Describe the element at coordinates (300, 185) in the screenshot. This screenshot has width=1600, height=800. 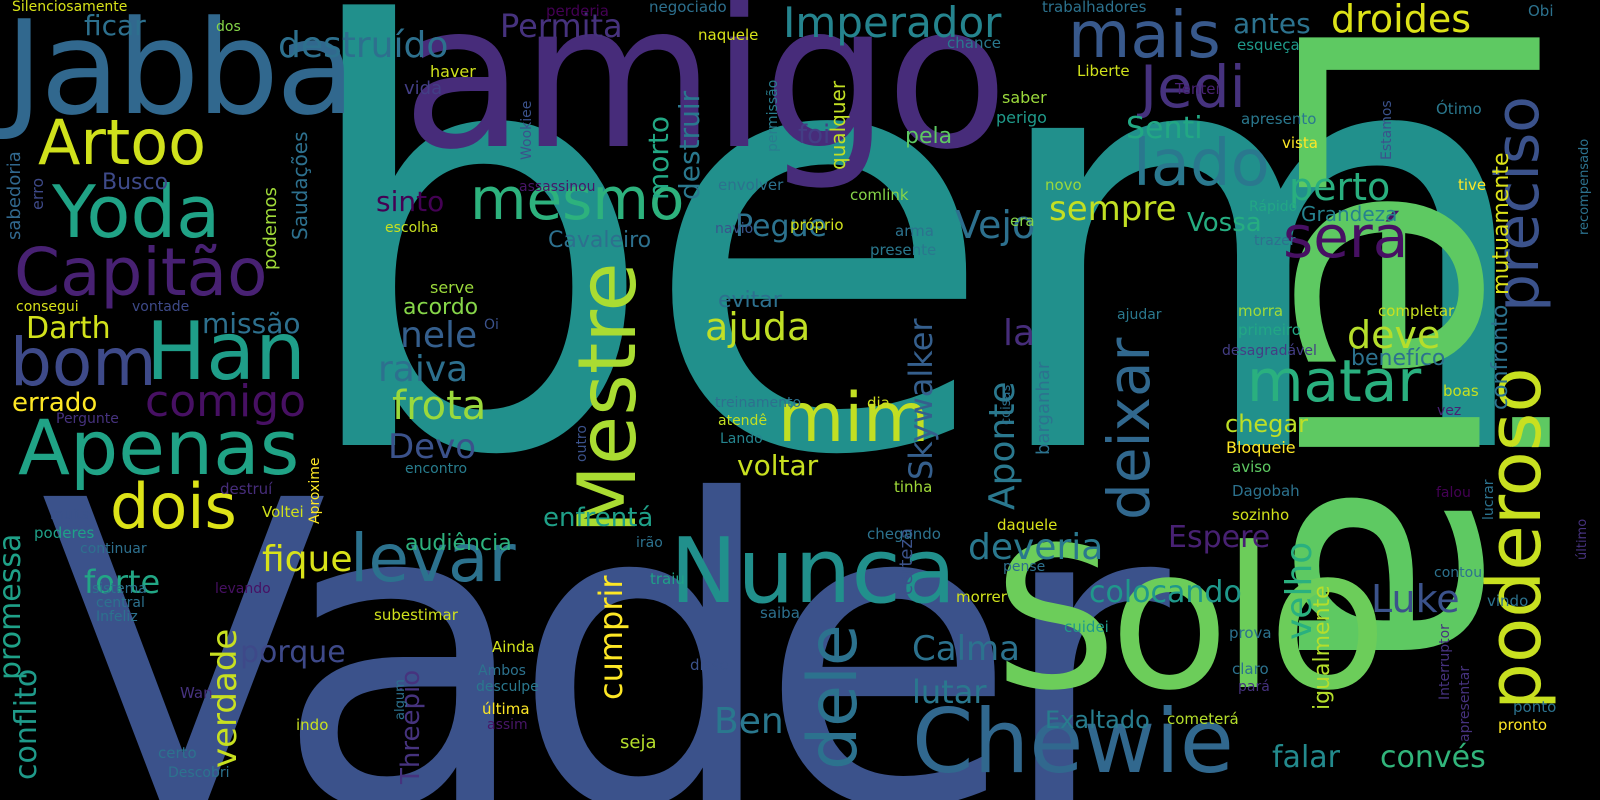
I see `word-saudacoes: Saudações` at that location.